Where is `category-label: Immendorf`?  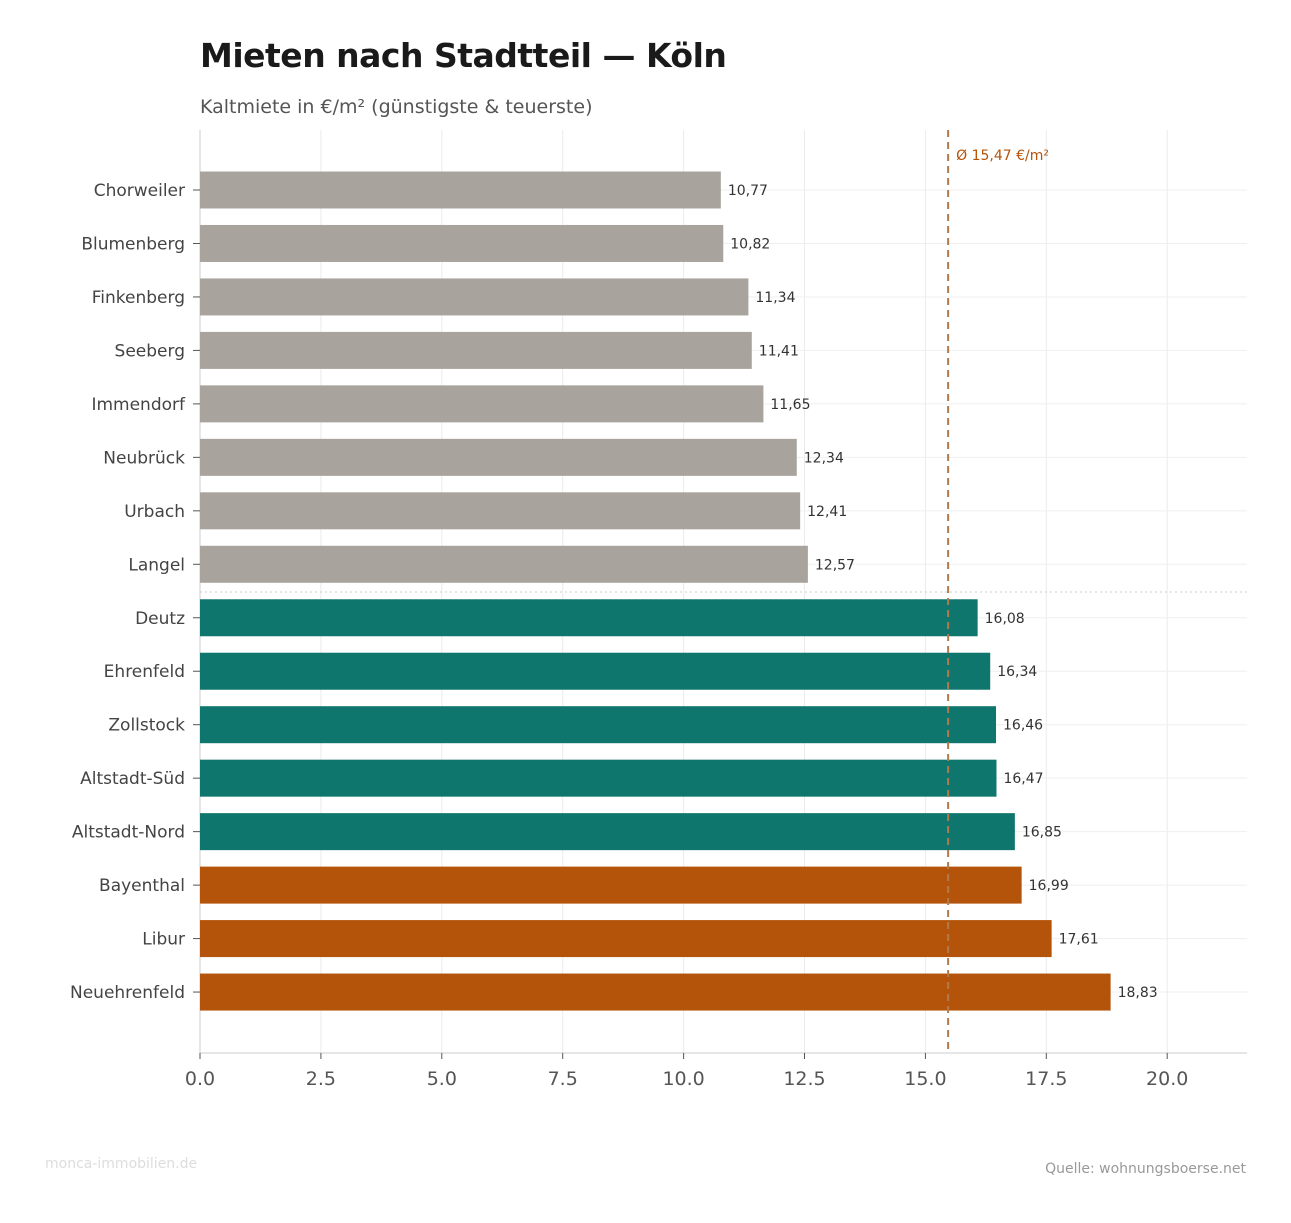
category-label: Immendorf is located at coordinates (138, 405).